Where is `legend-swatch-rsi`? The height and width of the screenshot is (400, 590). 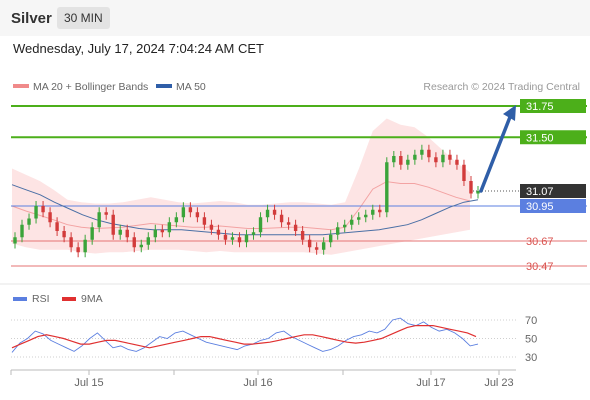 legend-swatch-rsi is located at coordinates (20, 299).